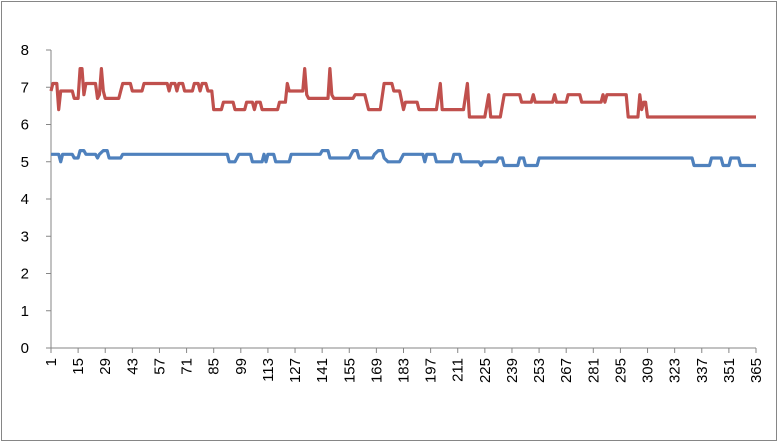 This screenshot has width=780, height=444. I want to click on y-tick-label: 4, so click(25, 199).